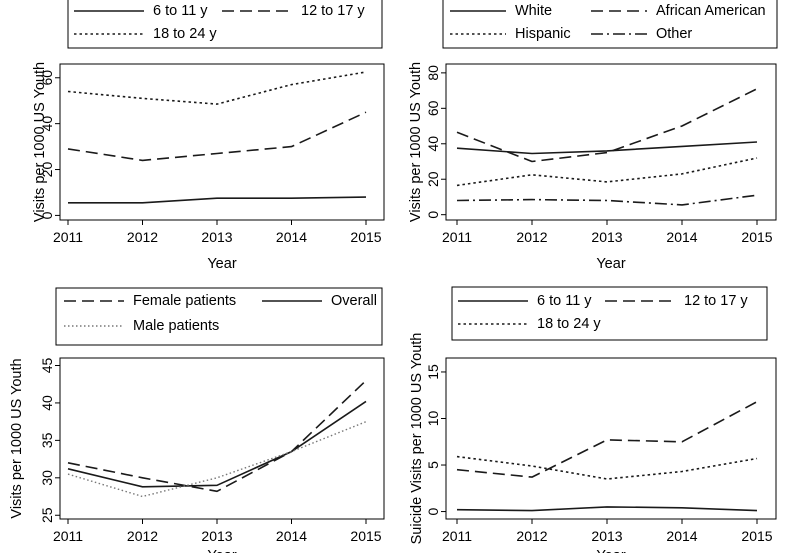 This screenshot has width=796, height=553. I want to click on legend: Female patients Overall Male patients, so click(219, 316).